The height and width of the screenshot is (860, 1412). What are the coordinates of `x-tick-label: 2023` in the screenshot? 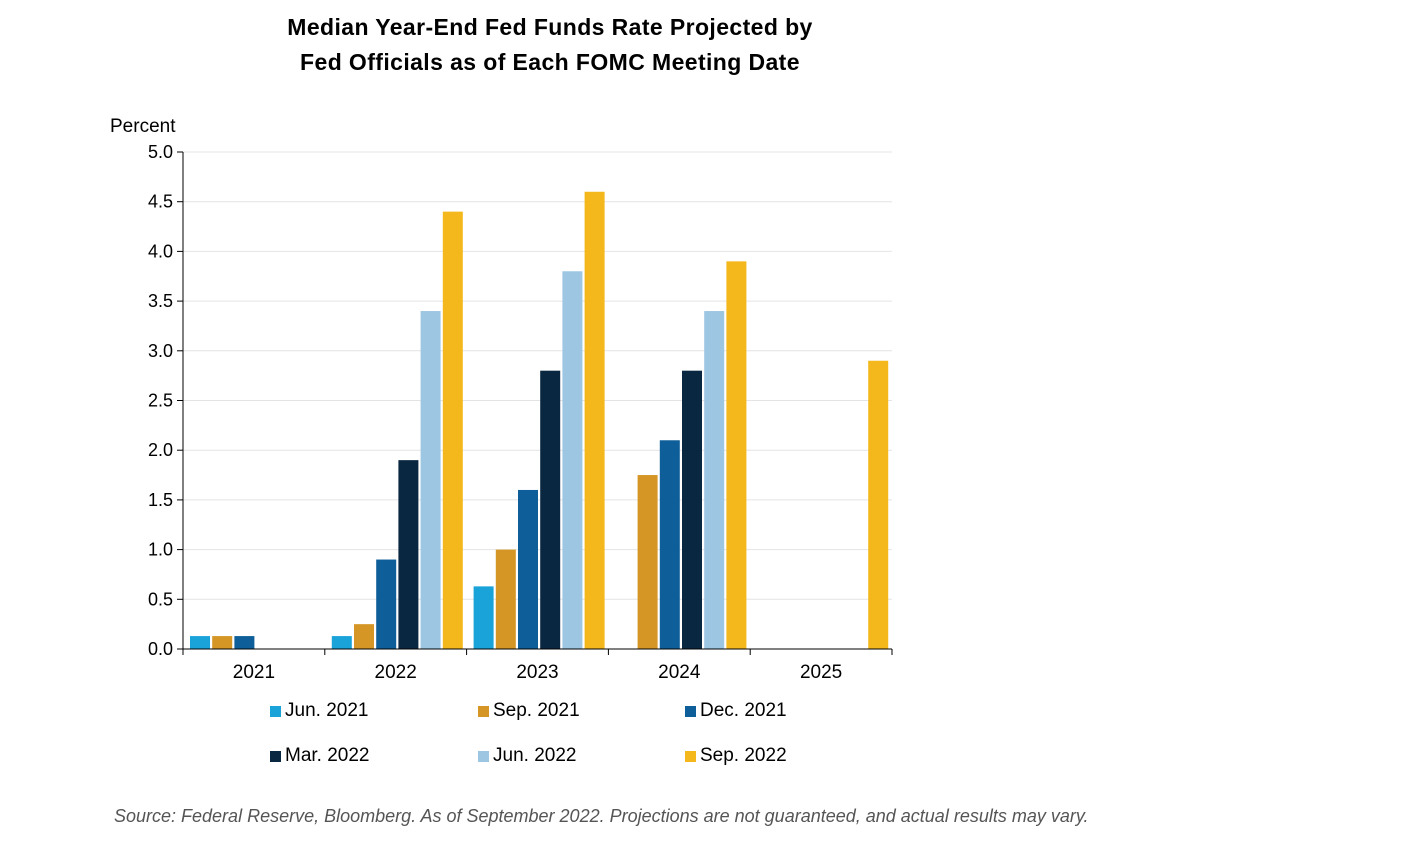 It's located at (537, 672).